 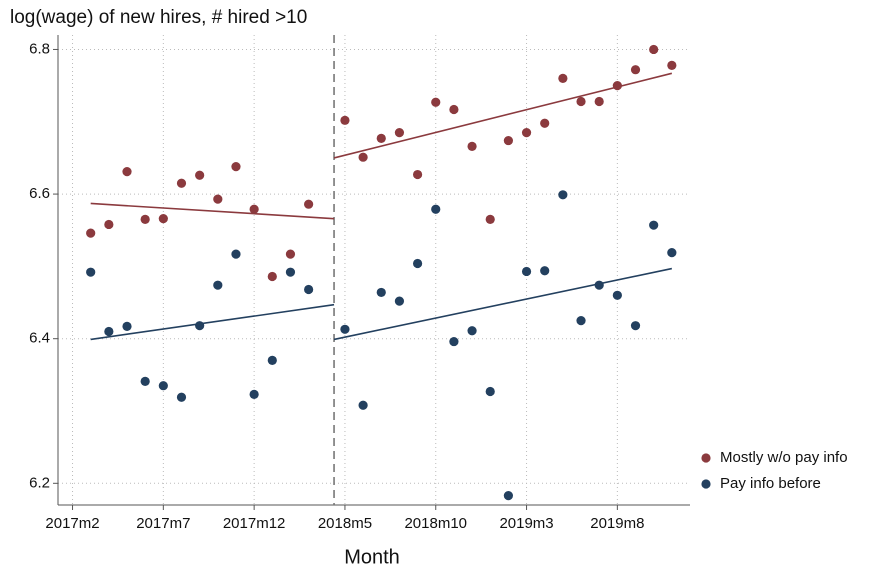 I want to click on x-axis-title: Month, so click(x=372, y=557).